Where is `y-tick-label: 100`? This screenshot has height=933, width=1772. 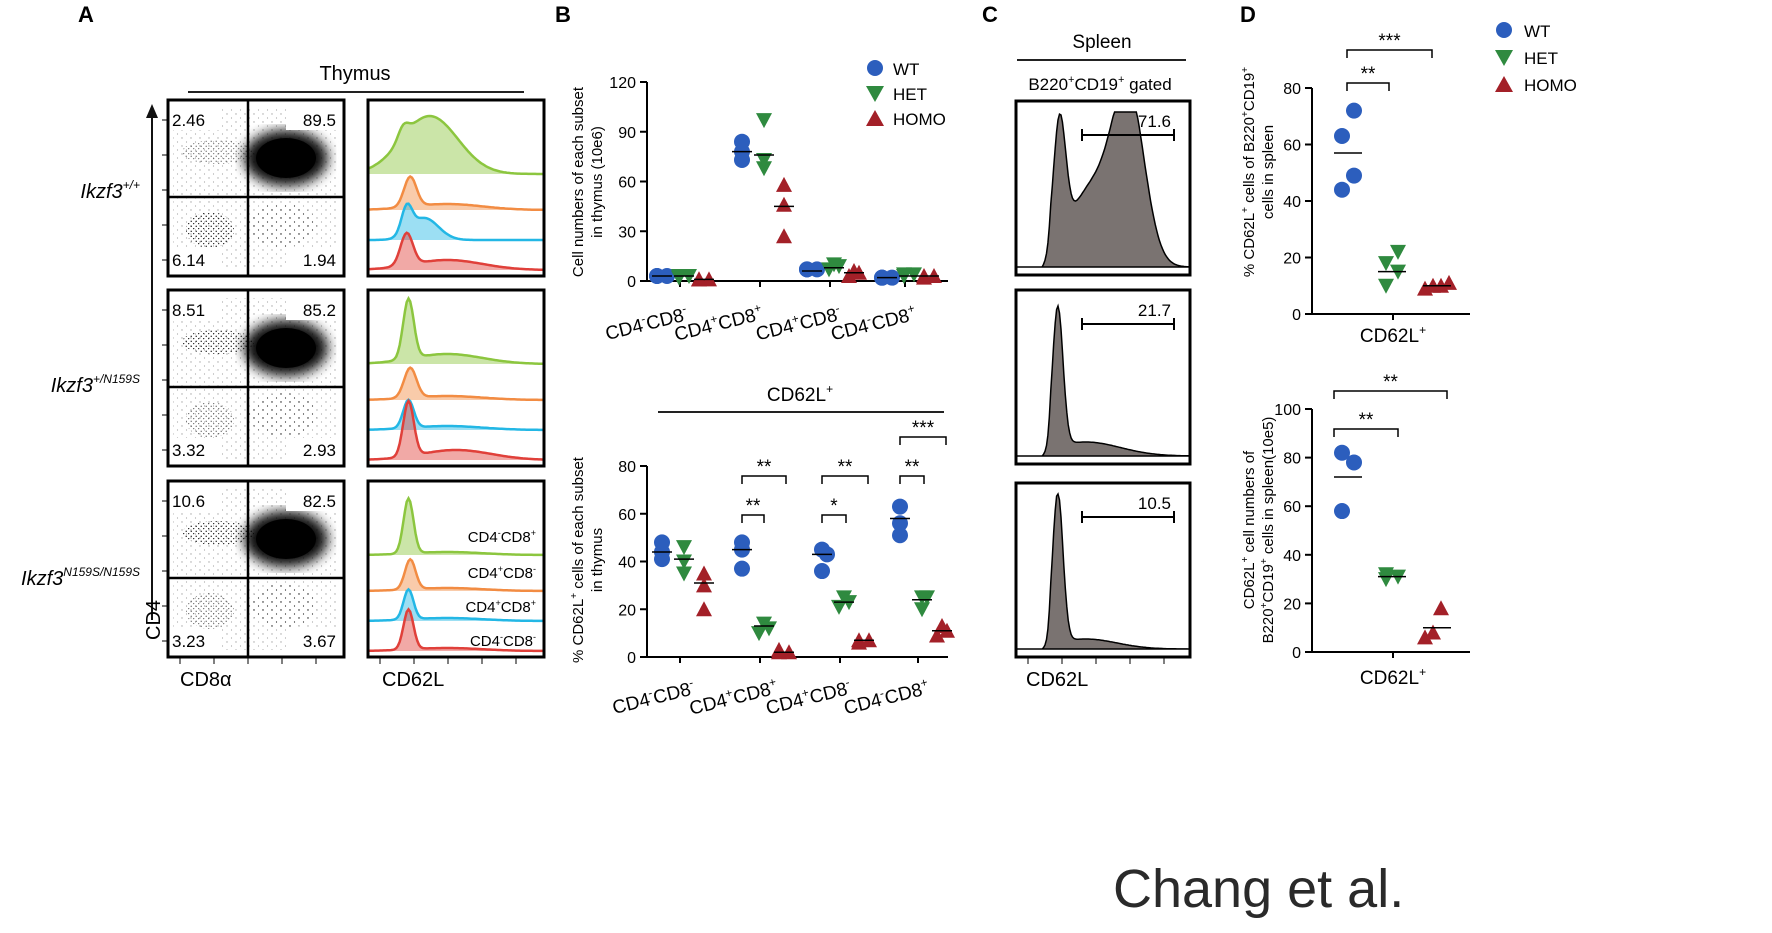
y-tick-label: 100 is located at coordinates (1287, 410).